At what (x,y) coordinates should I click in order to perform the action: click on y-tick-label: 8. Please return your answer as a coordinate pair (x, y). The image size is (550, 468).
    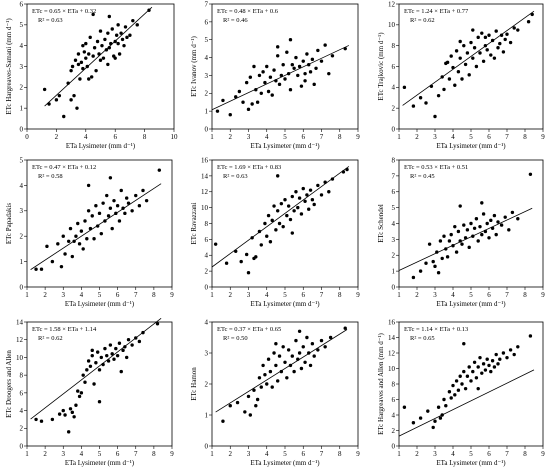
    Looking at the image, I should click on (394, 384).